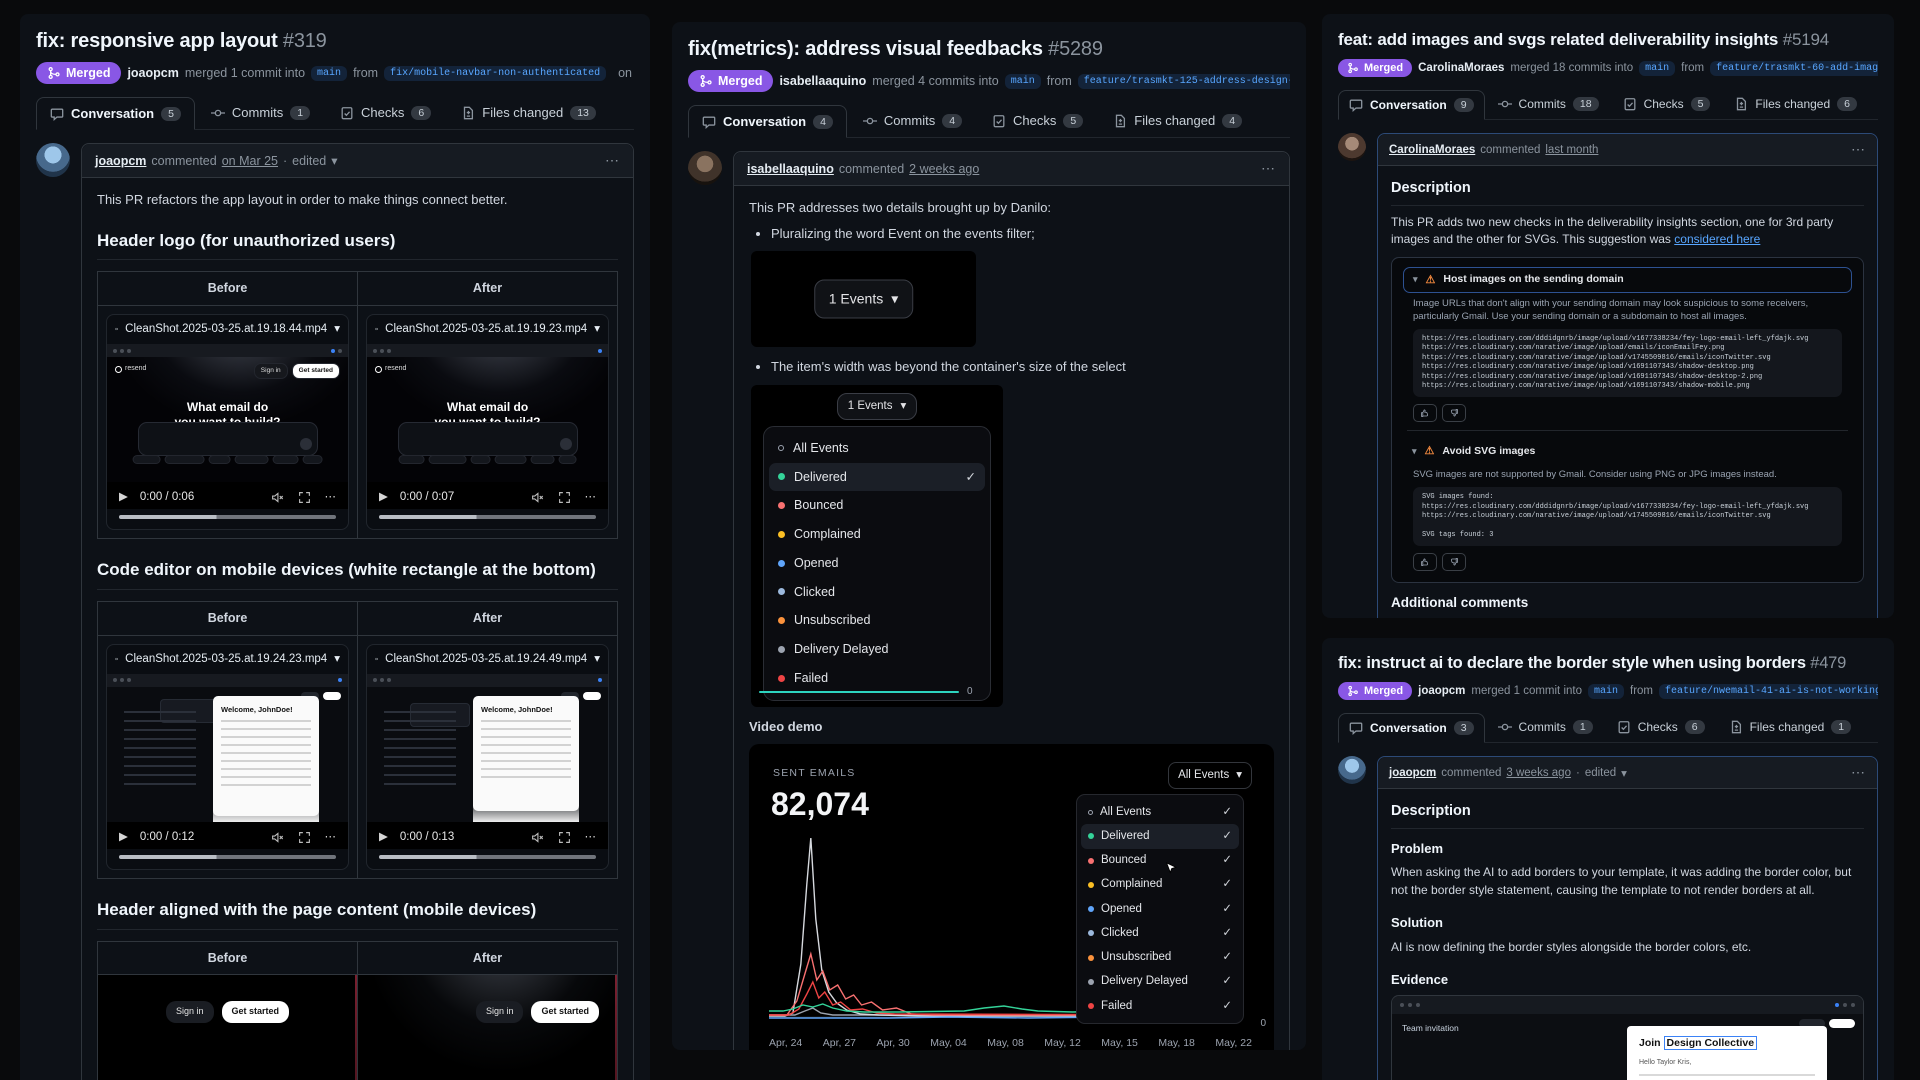 Image resolution: width=1920 pixels, height=1080 pixels. Describe the element at coordinates (1011, 897) in the screenshot. I see `demo-video-player: SENT EMAILS 82,074 All Events ▾ 0 A` at that location.